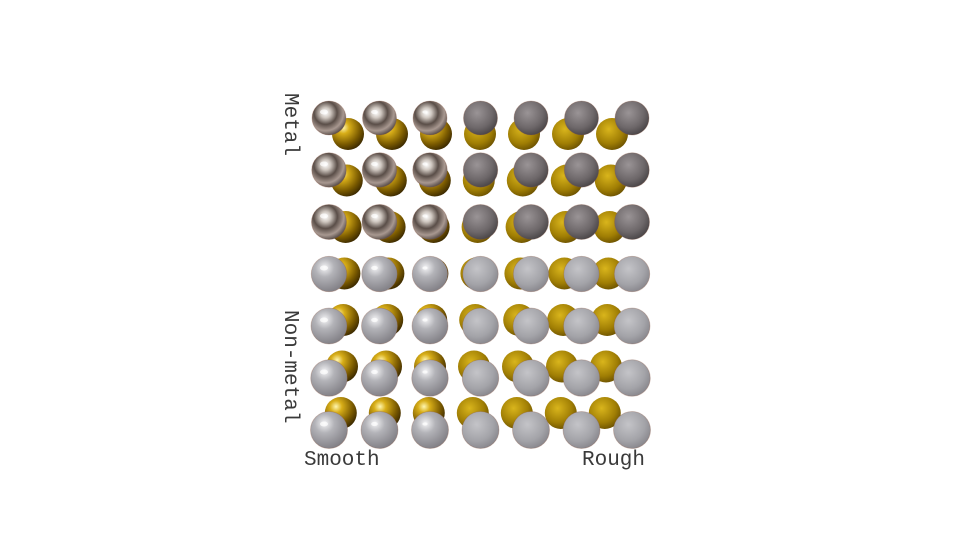 The image size is (960, 540). Describe the element at coordinates (289, 125) in the screenshot. I see `metal-label: Metal` at that location.